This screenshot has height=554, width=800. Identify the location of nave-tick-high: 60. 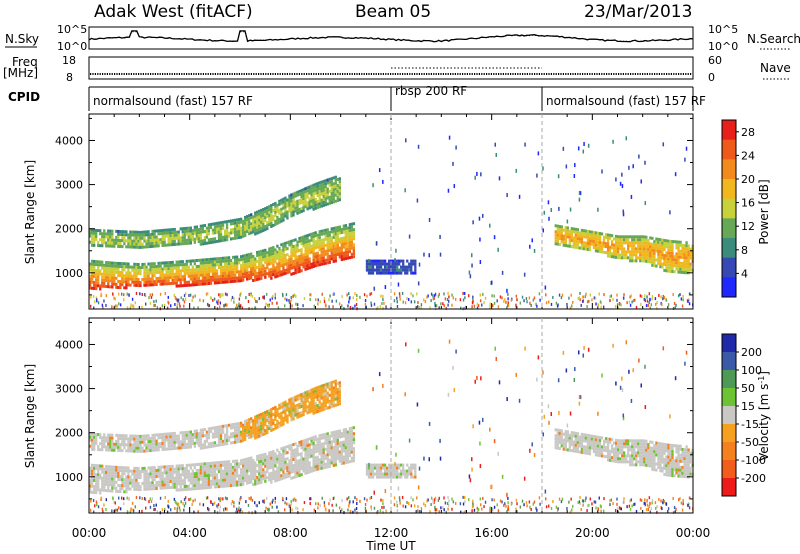
(715, 60).